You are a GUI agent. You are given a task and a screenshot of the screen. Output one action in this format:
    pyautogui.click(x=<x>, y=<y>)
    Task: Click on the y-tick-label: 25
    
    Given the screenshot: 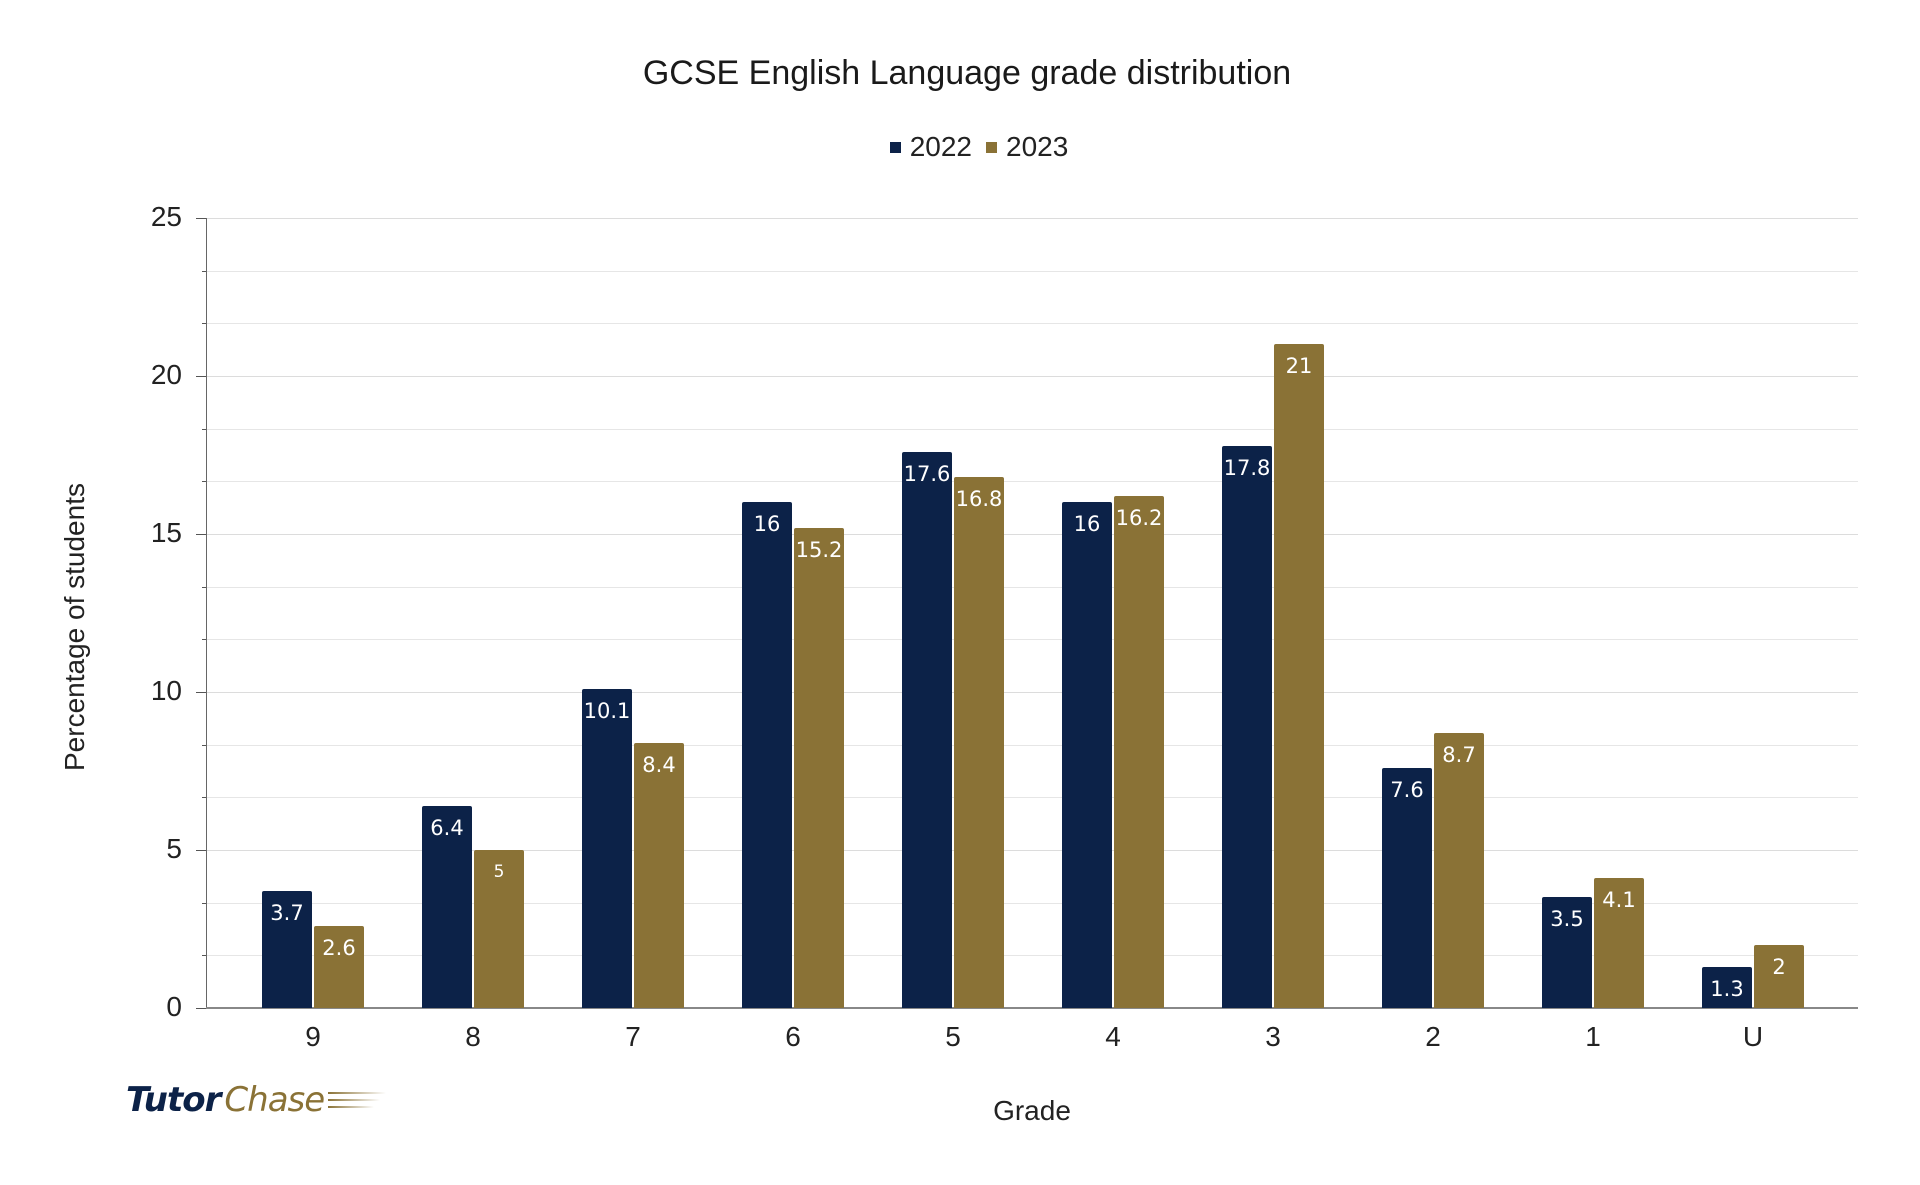 What is the action you would take?
    pyautogui.click(x=166, y=216)
    